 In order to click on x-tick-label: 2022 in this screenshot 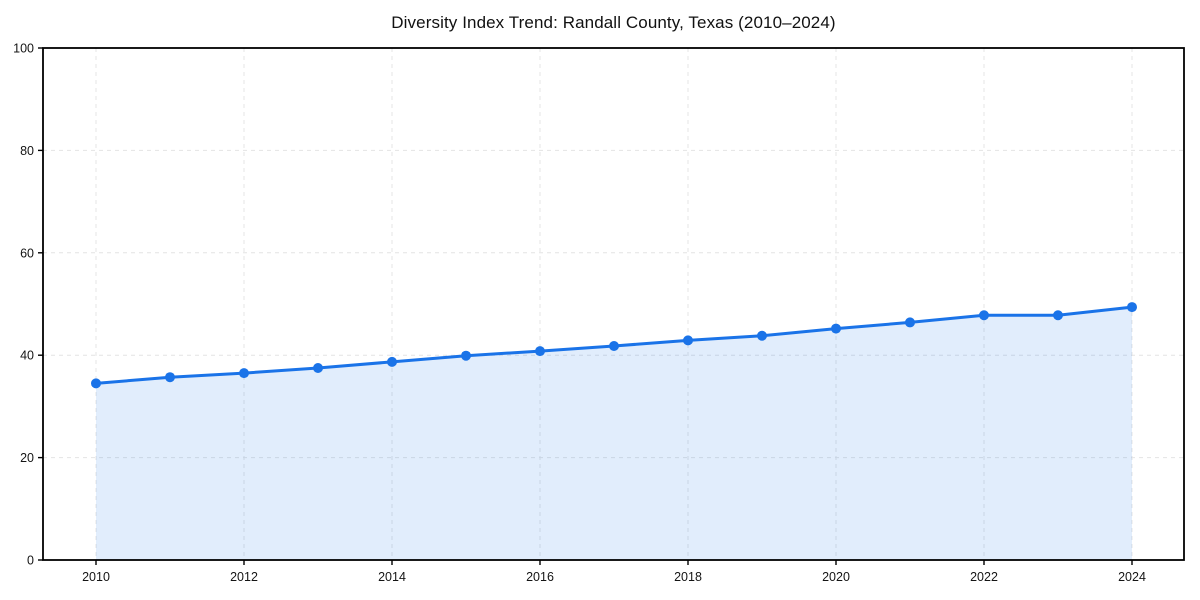, I will do `click(984, 577)`.